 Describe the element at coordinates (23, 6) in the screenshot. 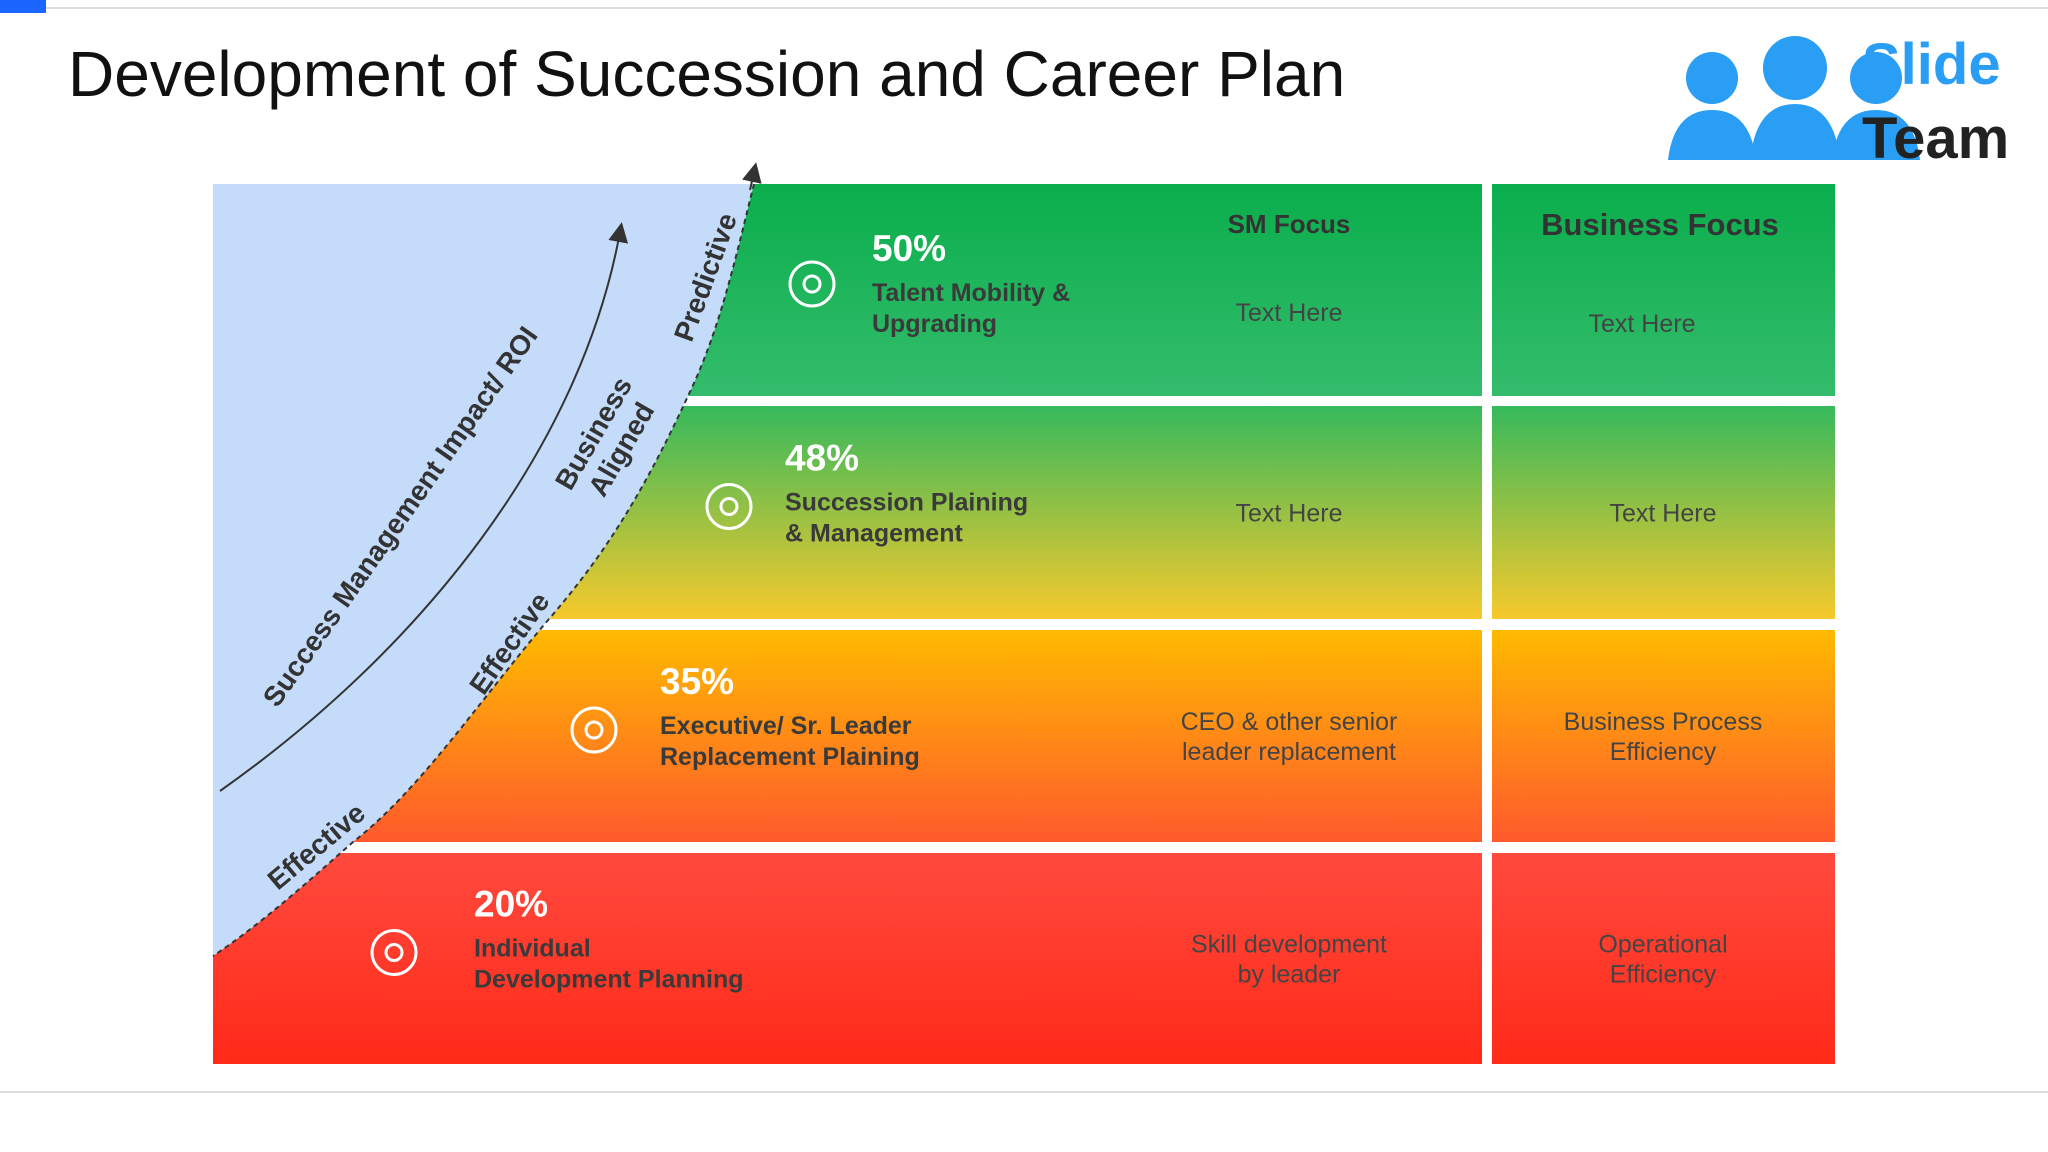

I see `corner-tab` at that location.